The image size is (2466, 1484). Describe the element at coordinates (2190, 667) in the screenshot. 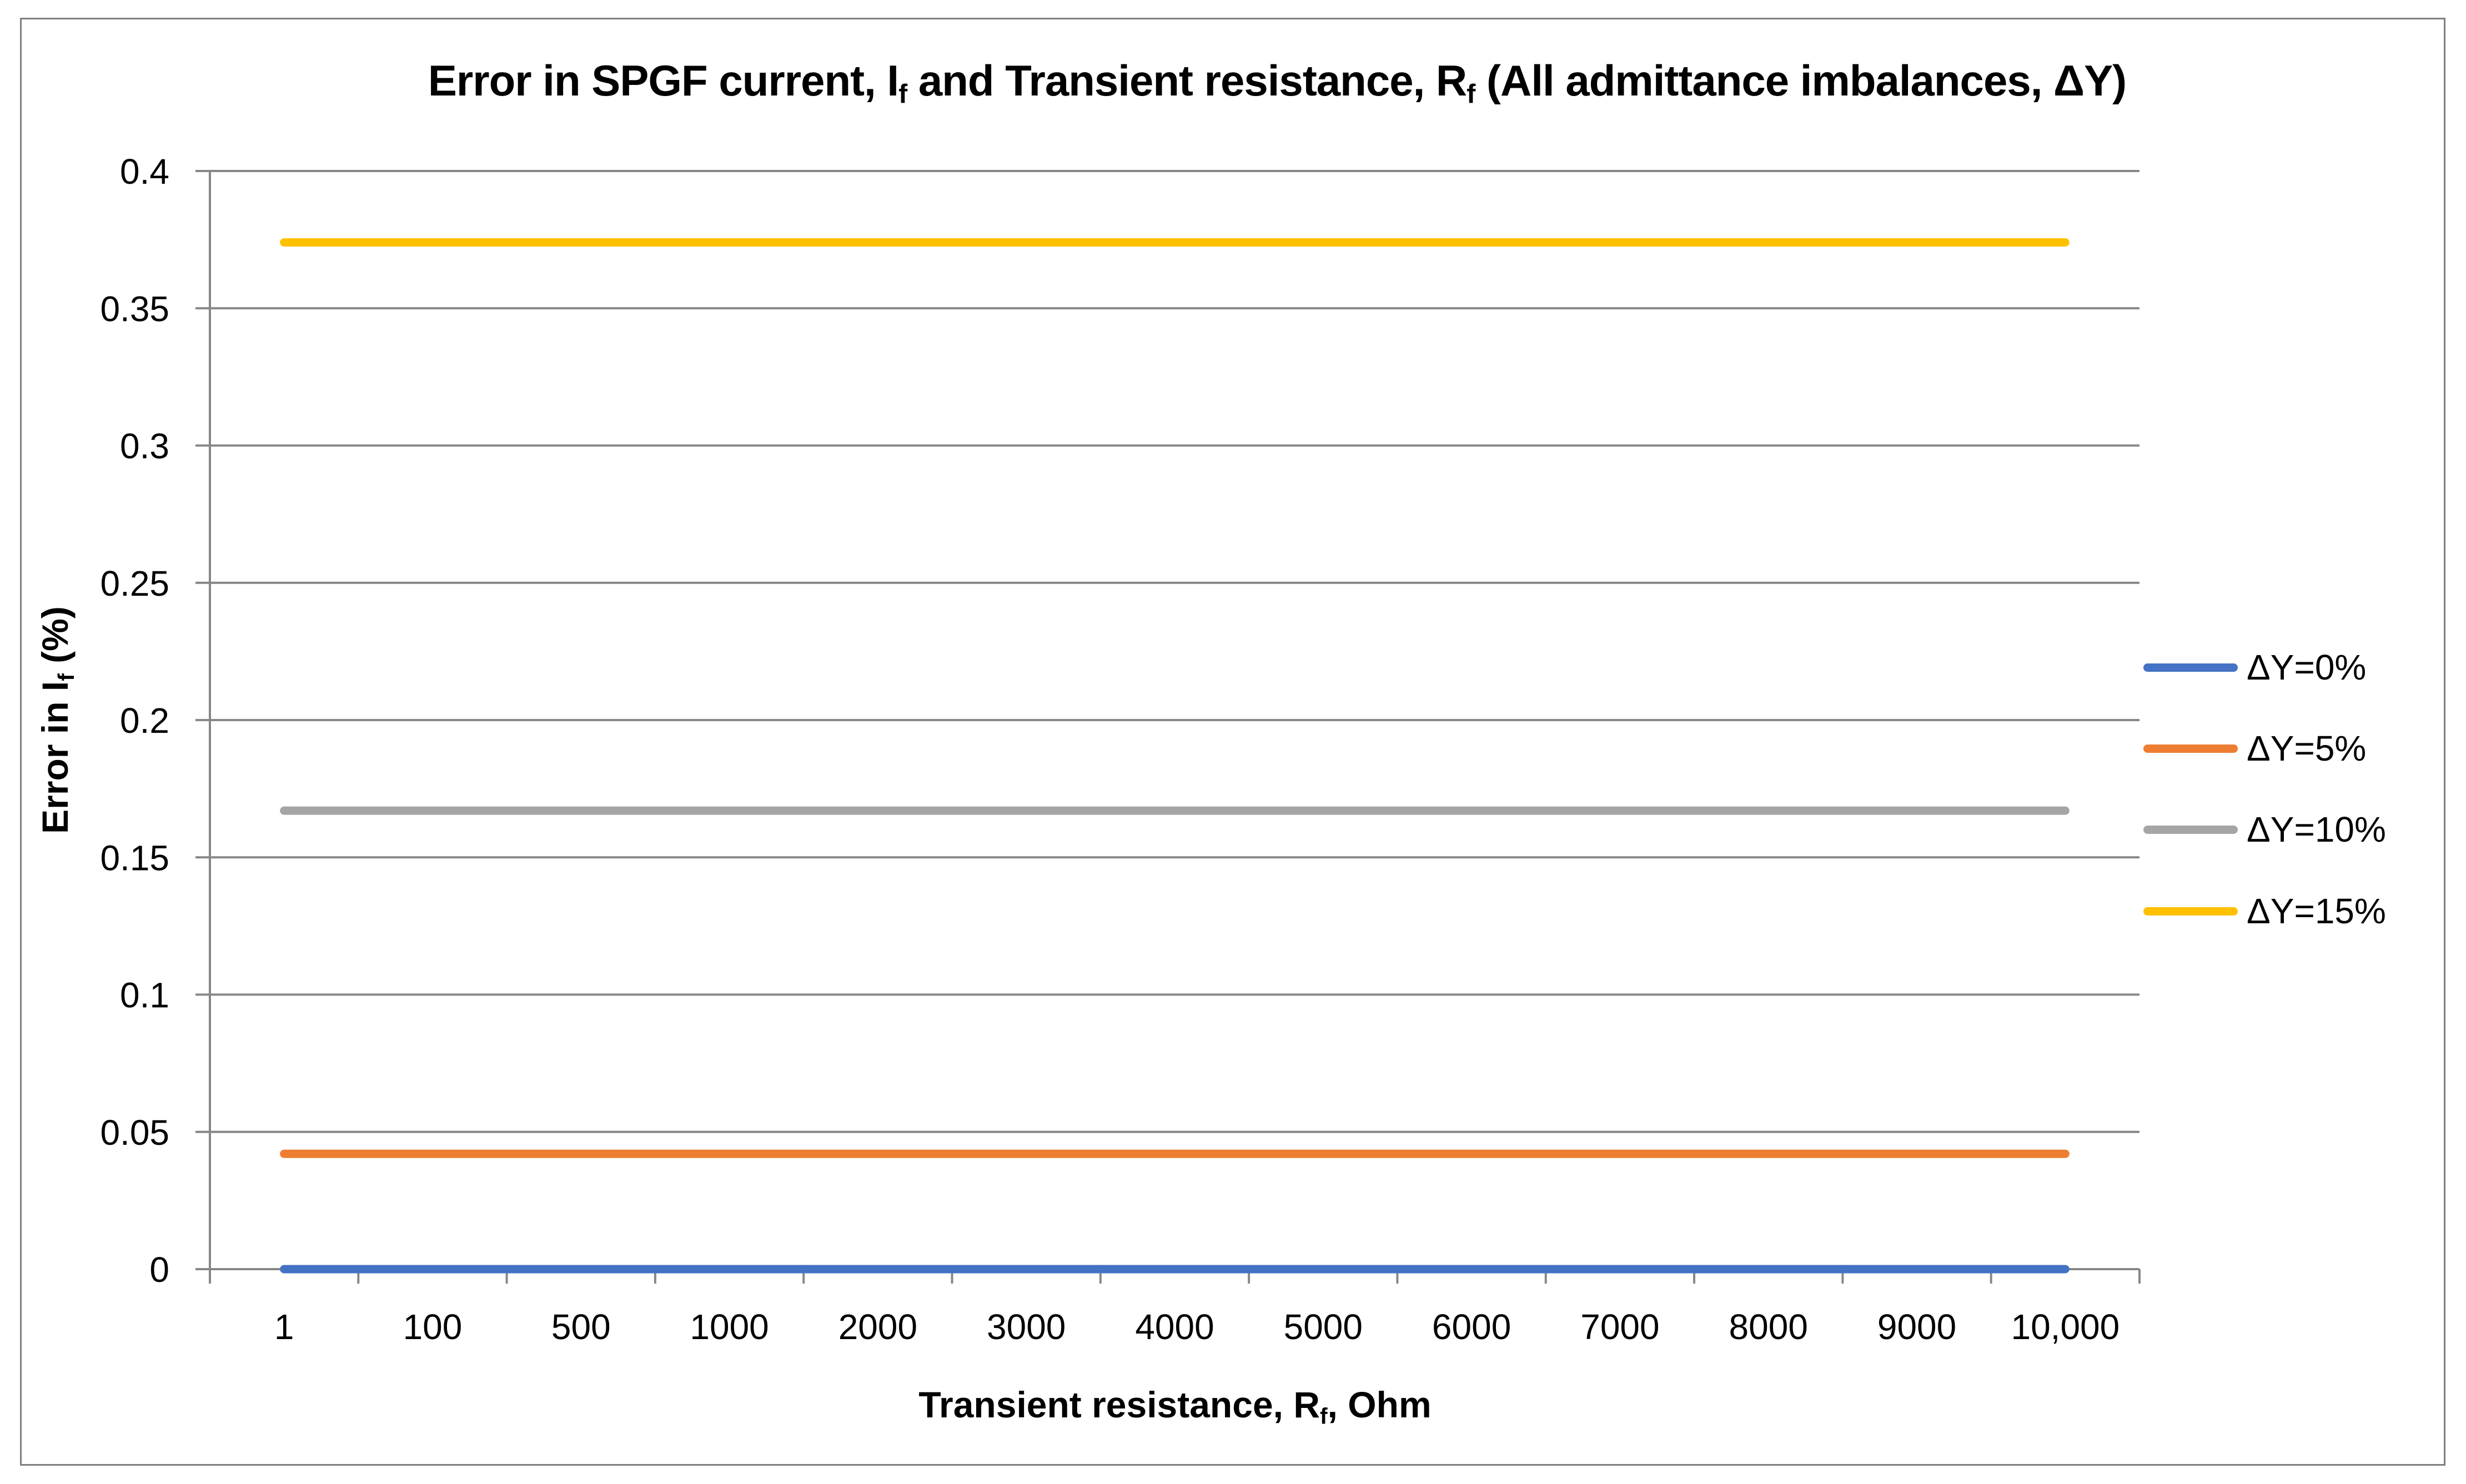

I see `legend-swatch-ΔY=0%` at that location.